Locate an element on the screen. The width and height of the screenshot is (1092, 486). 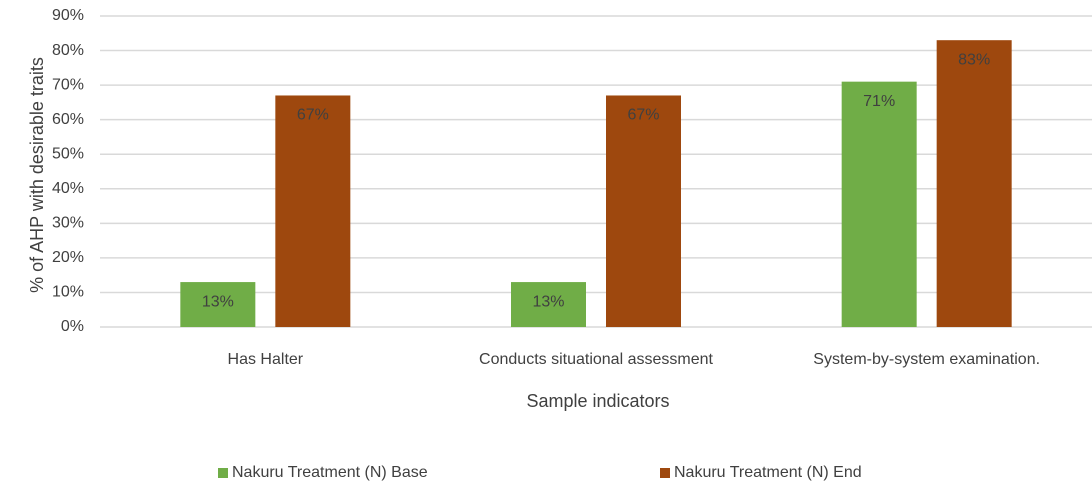
x-axis-title: Sample indicators is located at coordinates (597, 401).